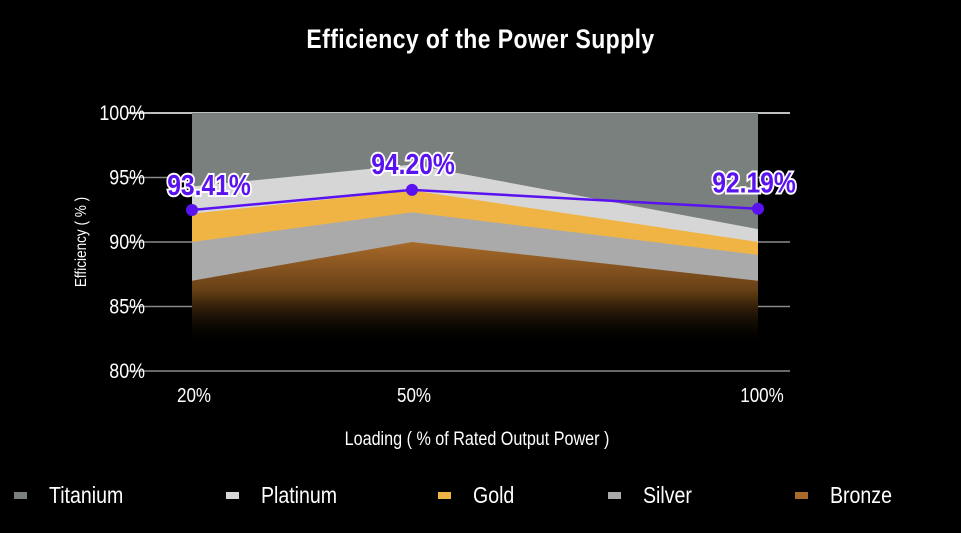 This screenshot has width=961, height=533. What do you see at coordinates (86, 495) in the screenshot?
I see `legend-label: Titanium` at bounding box center [86, 495].